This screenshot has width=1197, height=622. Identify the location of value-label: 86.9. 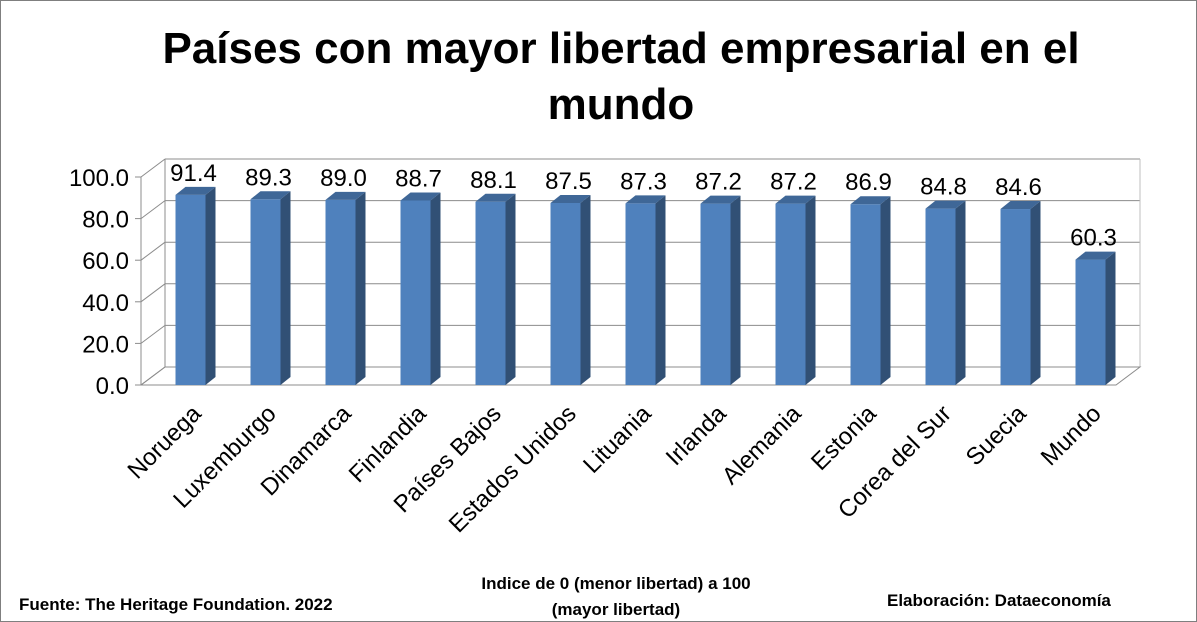
(868, 182).